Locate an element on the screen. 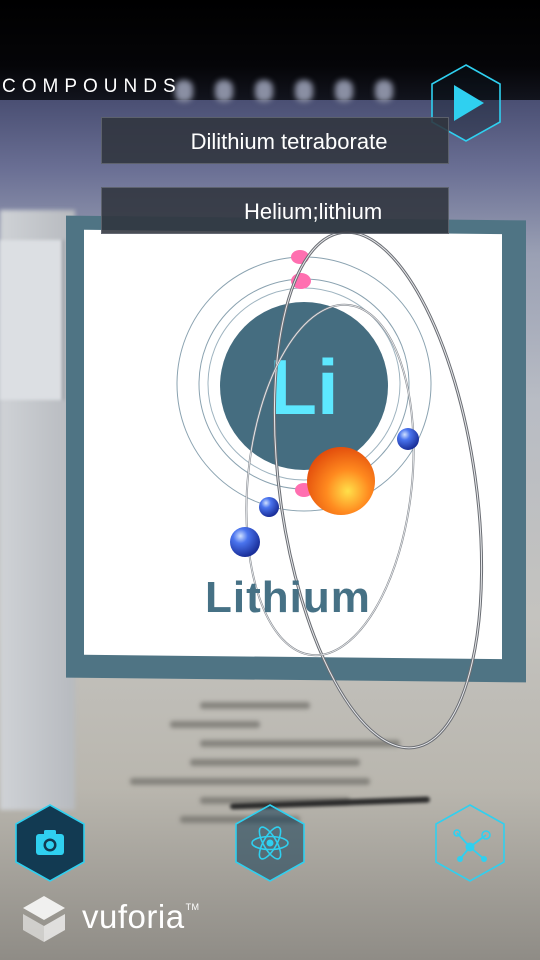  vuforia-wordmark: vuforiaTM is located at coordinates (141, 916).